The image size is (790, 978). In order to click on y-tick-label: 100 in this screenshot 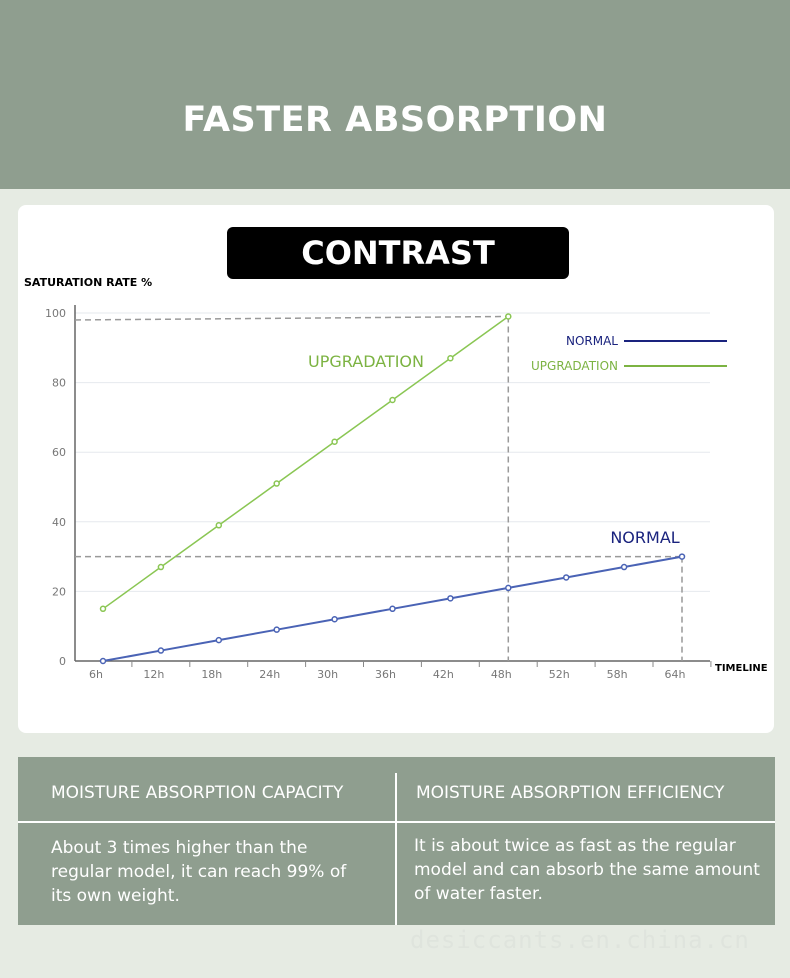, I will do `click(55, 313)`.